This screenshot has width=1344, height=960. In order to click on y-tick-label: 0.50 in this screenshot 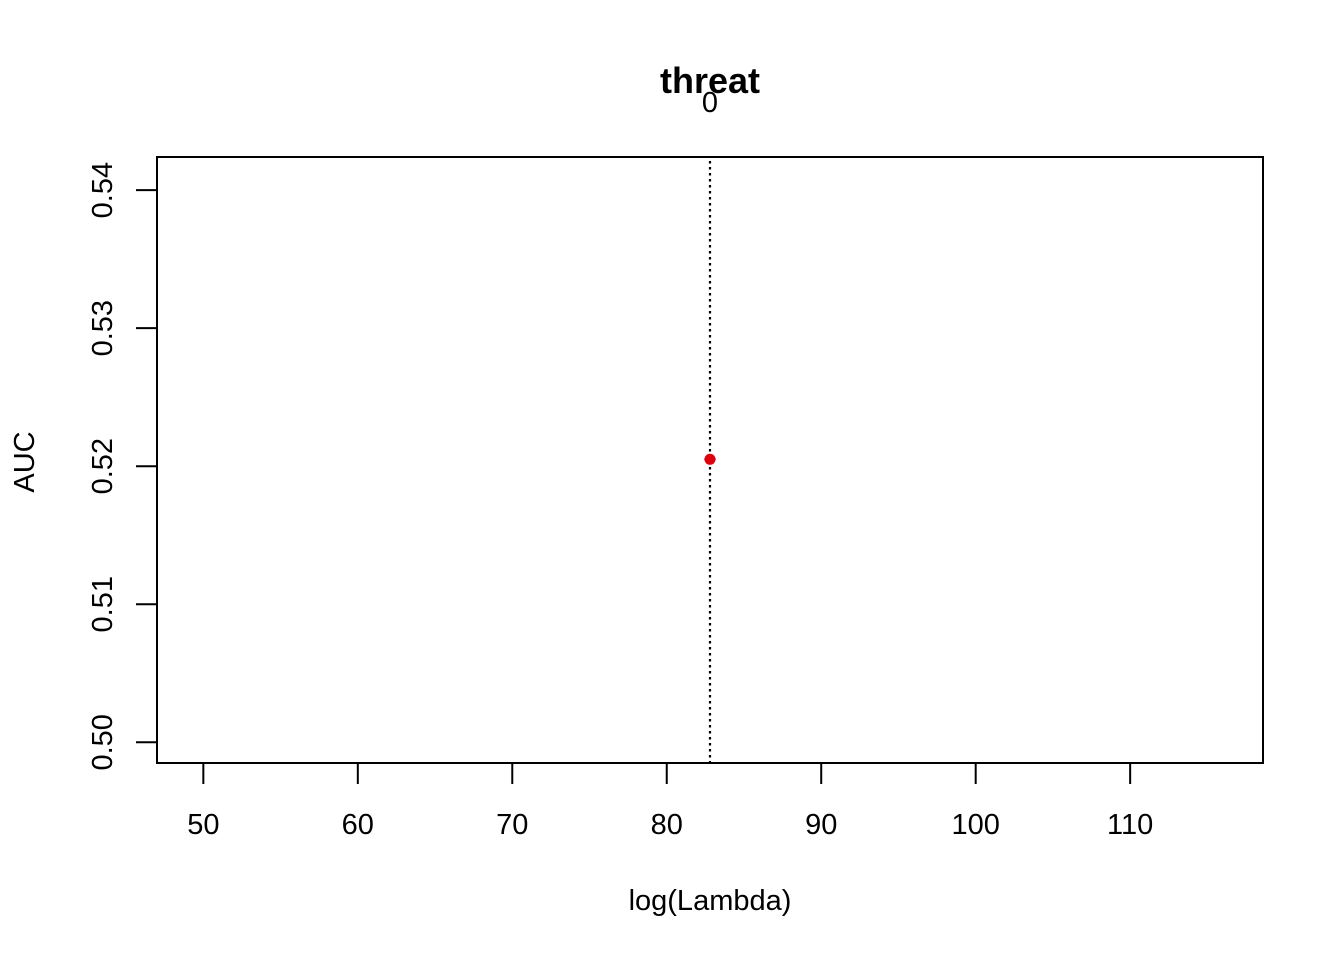, I will do `click(103, 742)`.